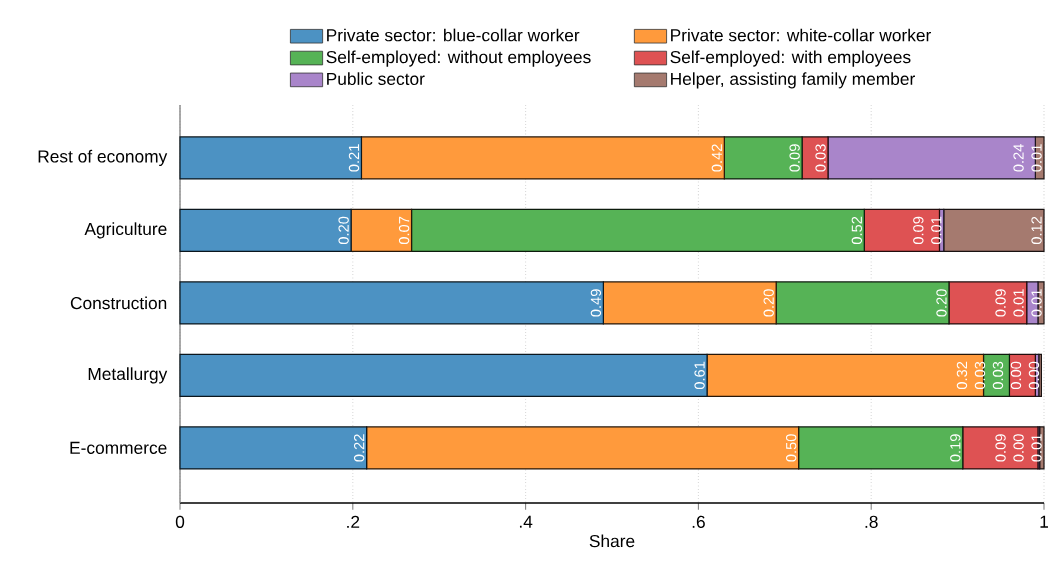  I want to click on legend-label: Self-employed: without employees, so click(458, 58).